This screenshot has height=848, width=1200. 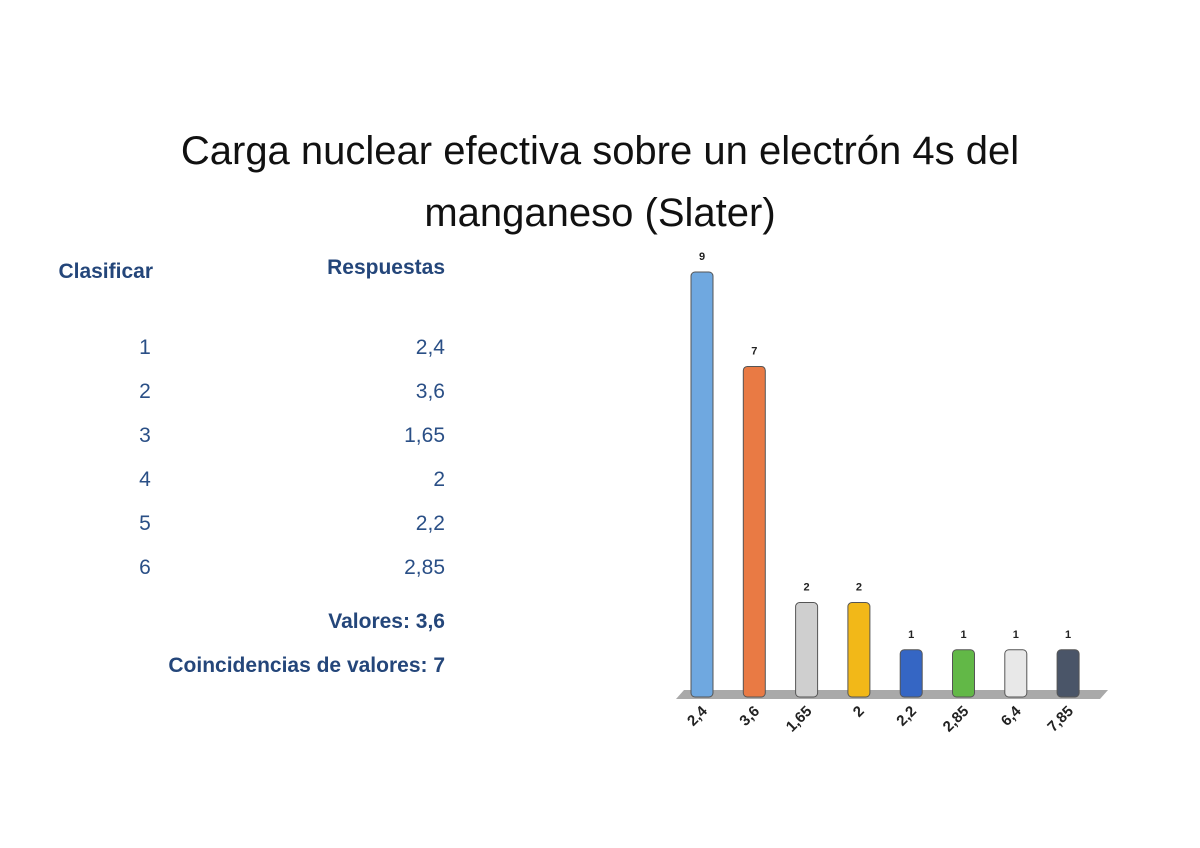 I want to click on x-tick-label: 7,85, so click(x=1060, y=719).